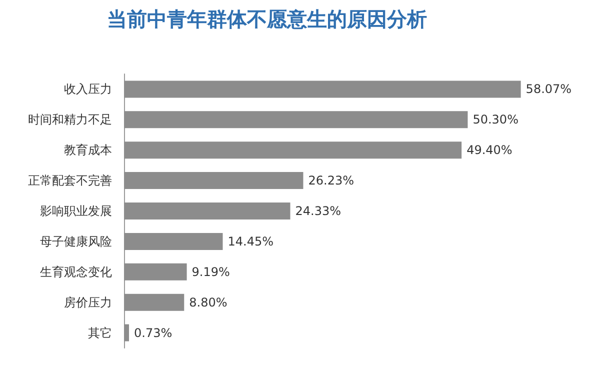 The image size is (596, 392). I want to click on data-label: 9.19%, so click(211, 271).